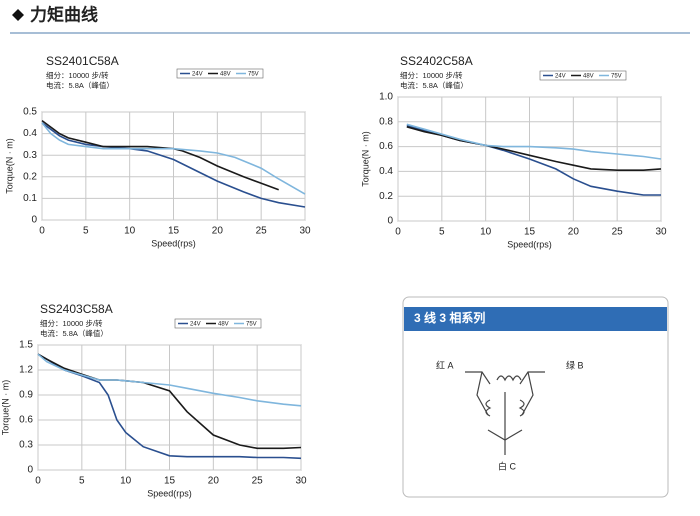  I want to click on y-tick-label: 0.5, so click(30, 112).